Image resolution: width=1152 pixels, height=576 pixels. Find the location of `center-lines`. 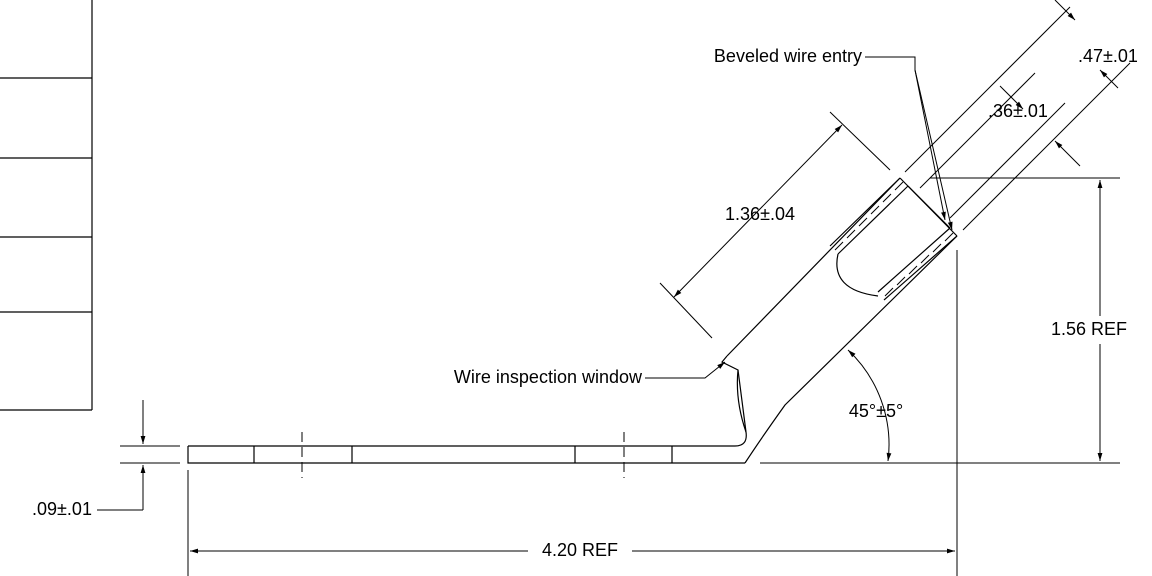

center-lines is located at coordinates (463, 455).